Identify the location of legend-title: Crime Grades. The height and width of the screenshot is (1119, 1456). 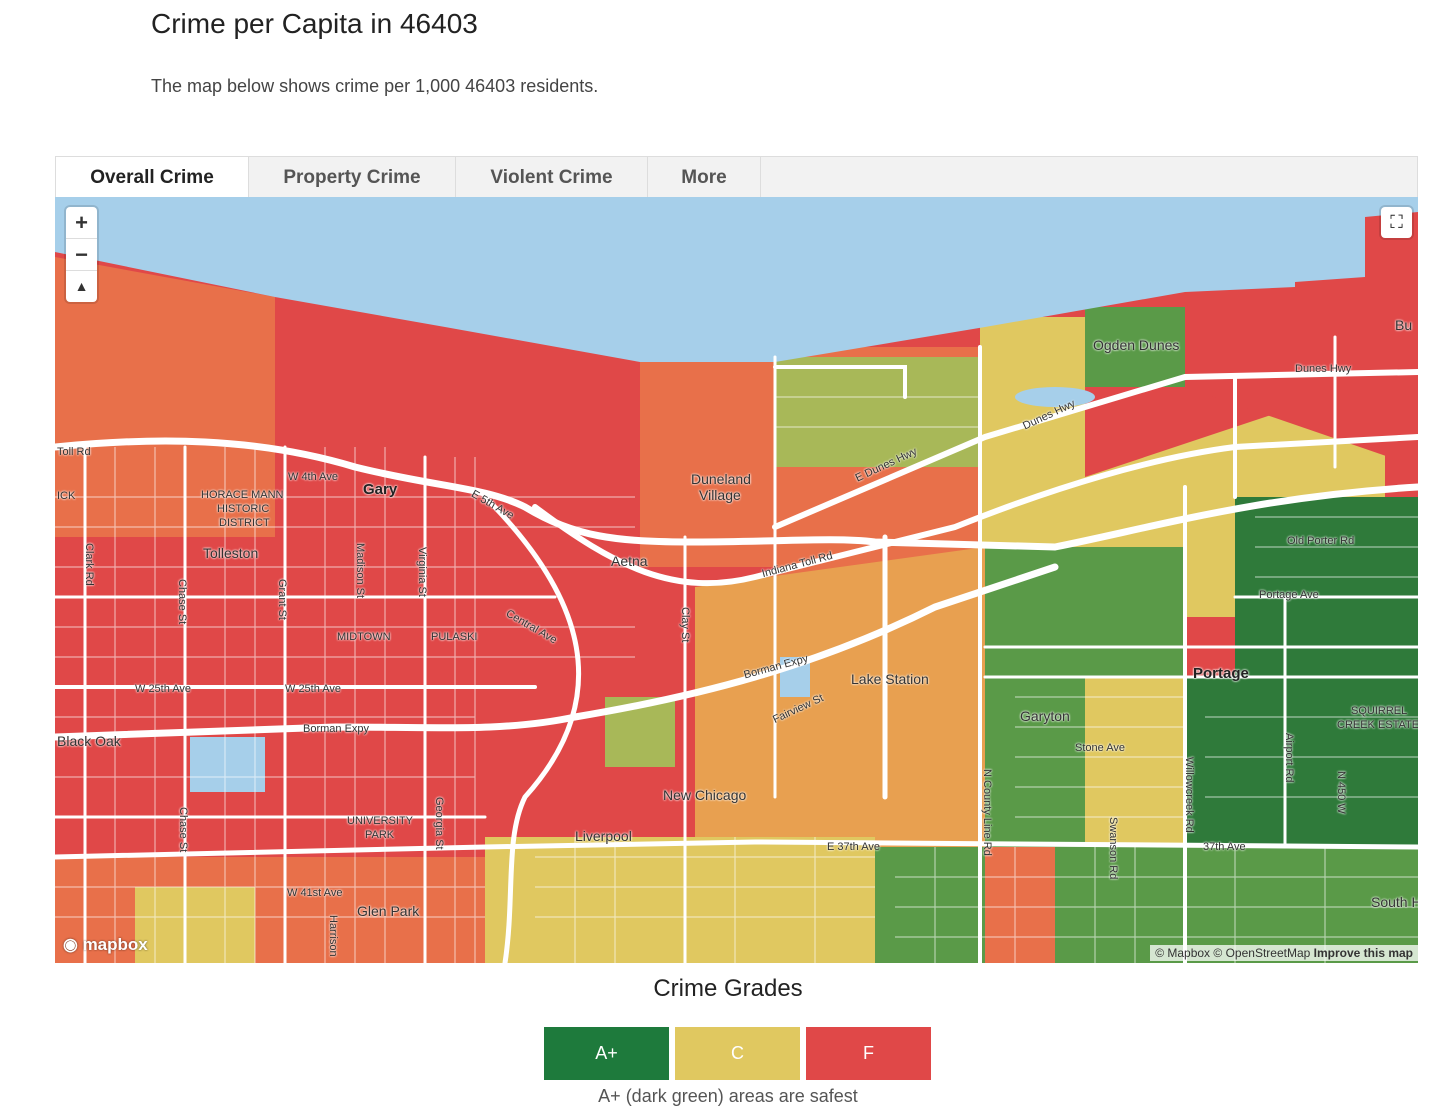
(728, 988).